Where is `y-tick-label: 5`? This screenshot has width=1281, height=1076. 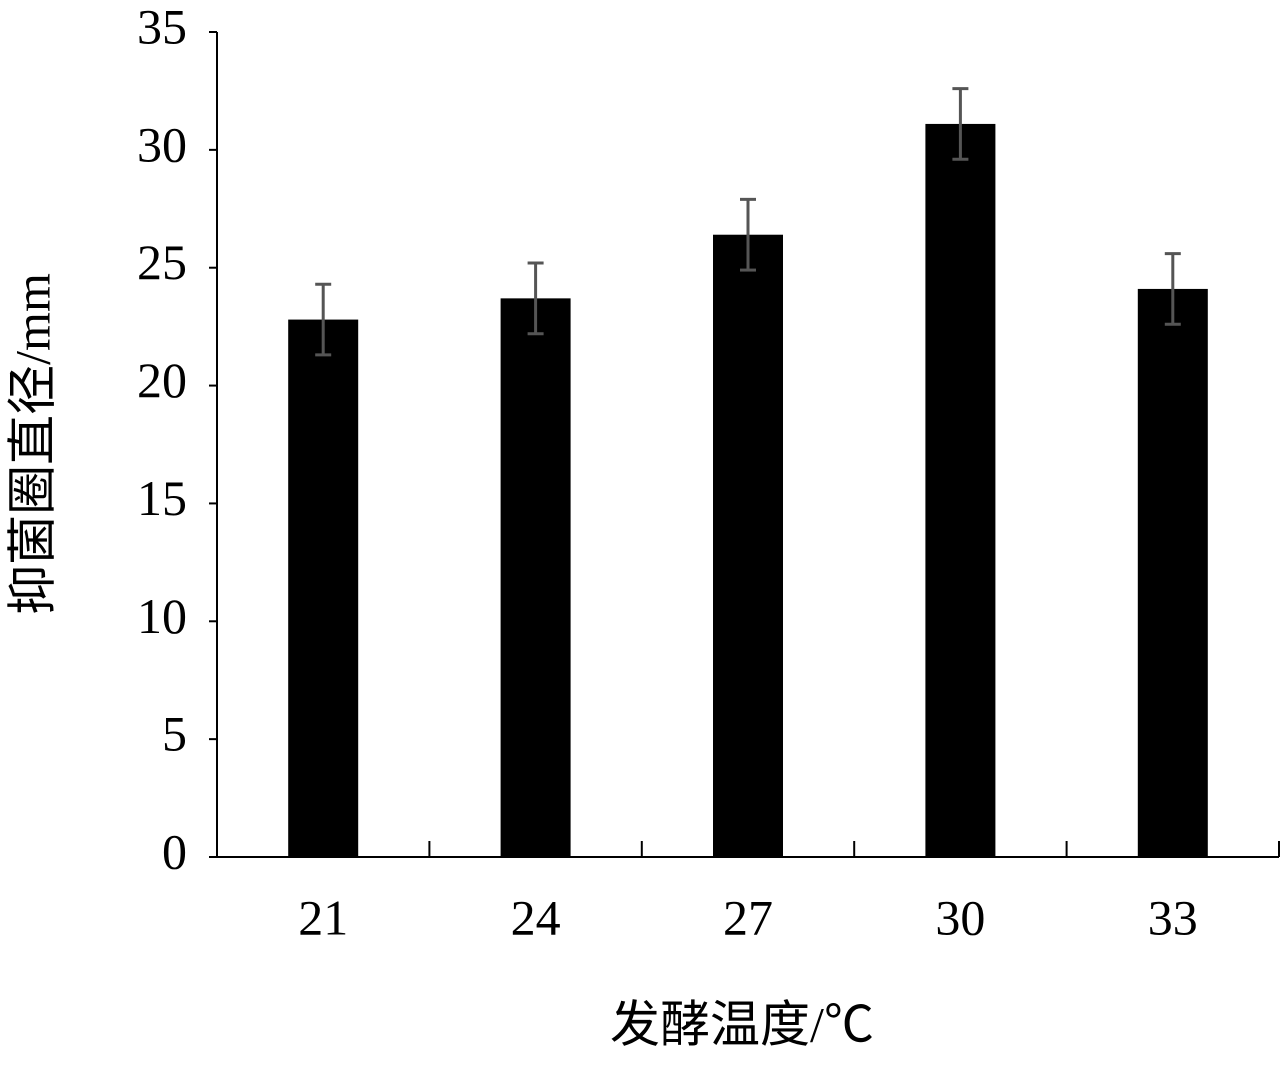
y-tick-label: 5 is located at coordinates (174, 734).